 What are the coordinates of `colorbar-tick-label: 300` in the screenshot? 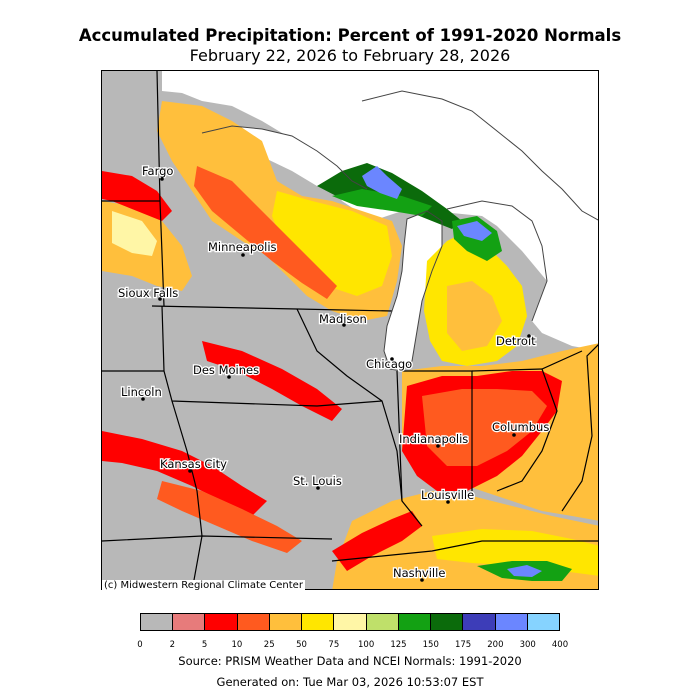 It's located at (527, 645).